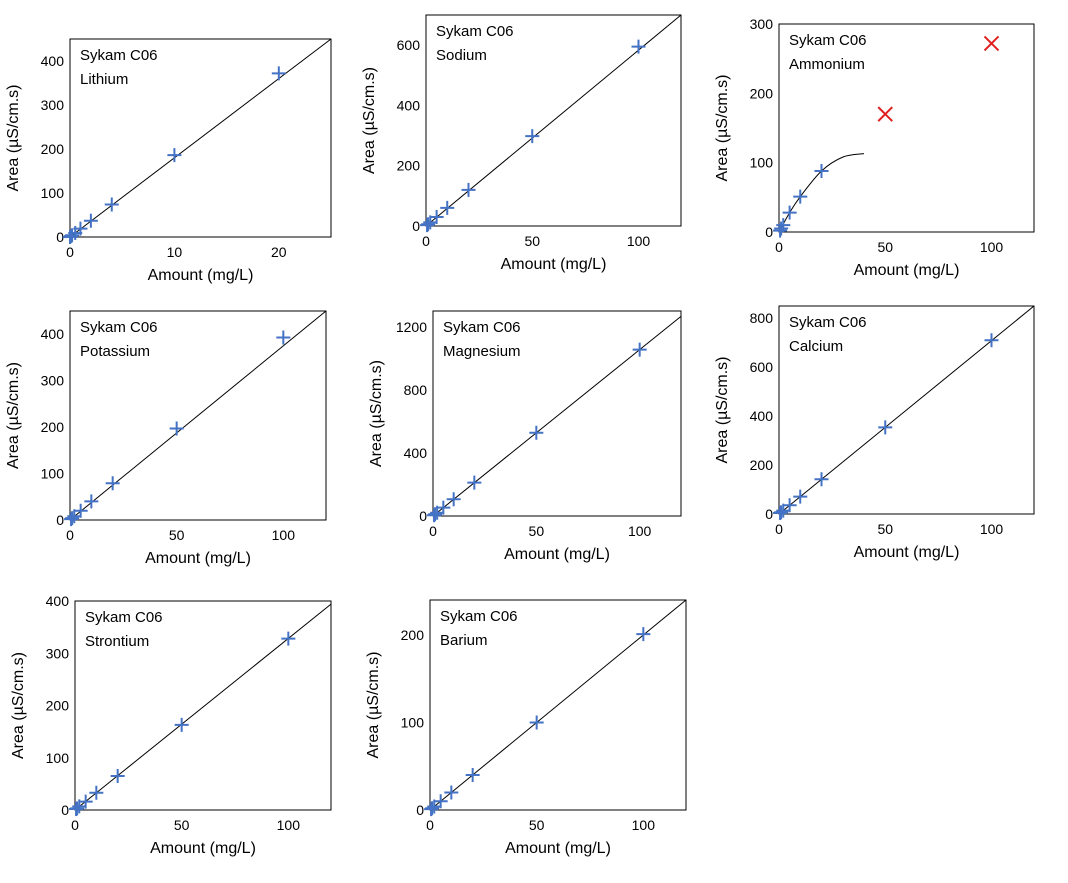 This screenshot has height=883, width=1068. I want to click on x-tick-label: 20, so click(279, 252).